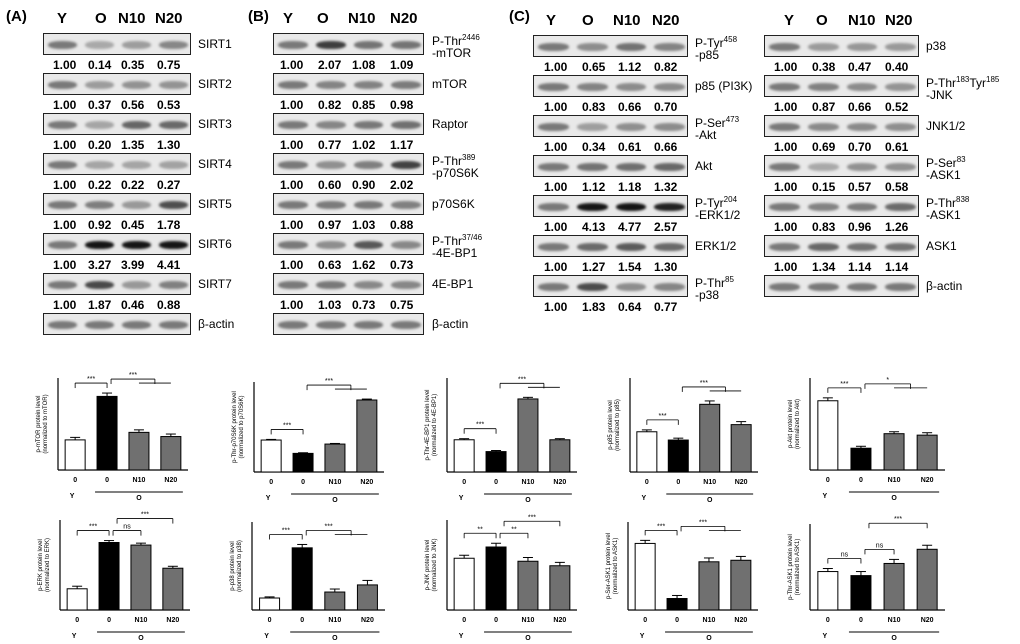 This screenshot has width=1020, height=644. Describe the element at coordinates (364, 65) in the screenshot. I see `density-value: 1.08` at that location.